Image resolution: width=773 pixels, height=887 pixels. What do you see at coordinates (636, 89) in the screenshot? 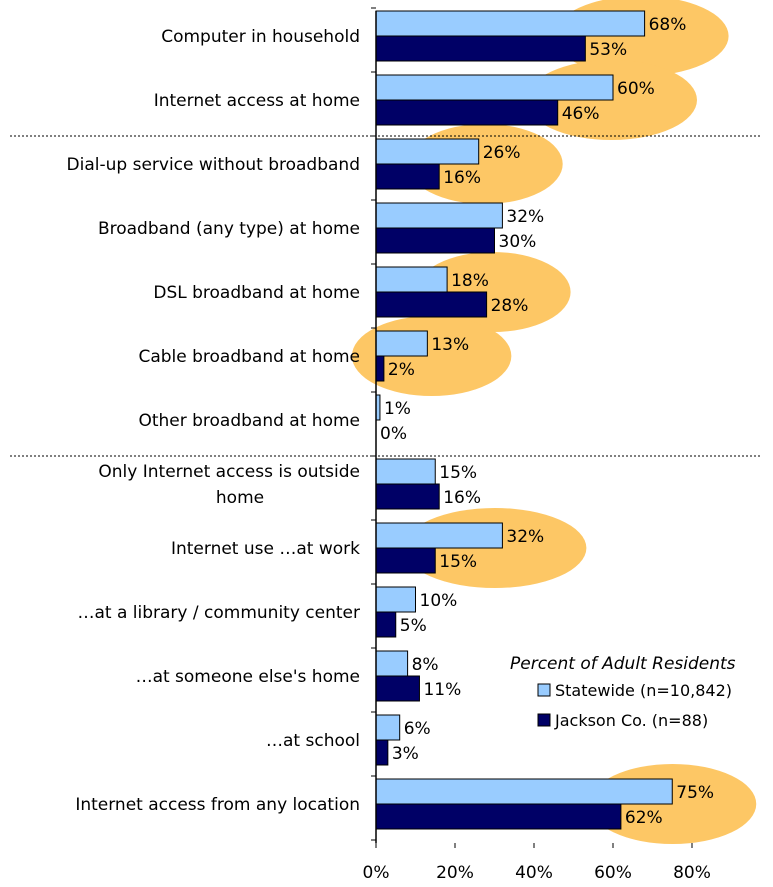
I see `value-label: 60%` at bounding box center [636, 89].